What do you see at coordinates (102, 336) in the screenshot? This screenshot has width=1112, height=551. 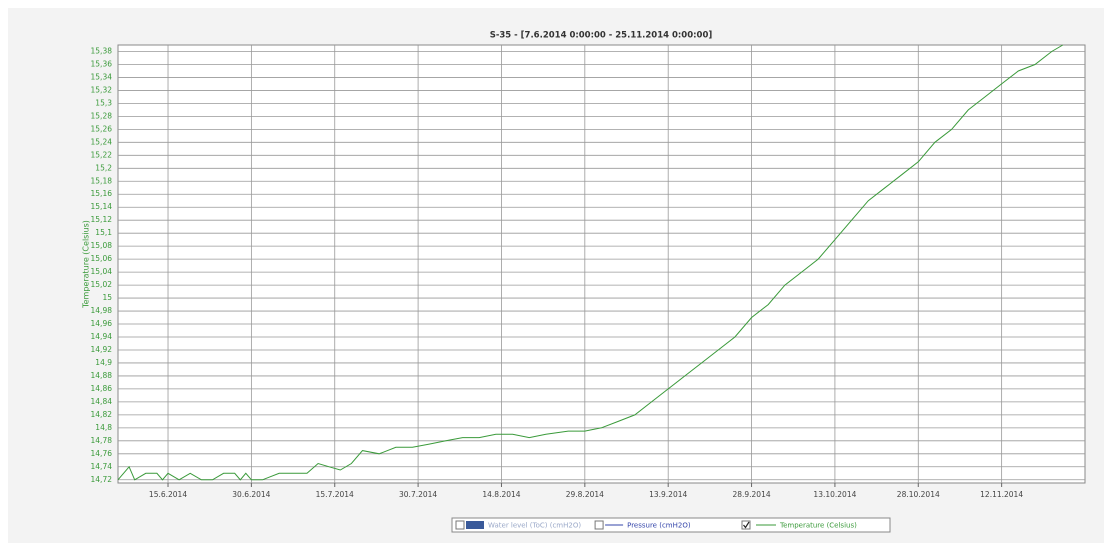 I see `y-tick-label: 14,94` at bounding box center [102, 336].